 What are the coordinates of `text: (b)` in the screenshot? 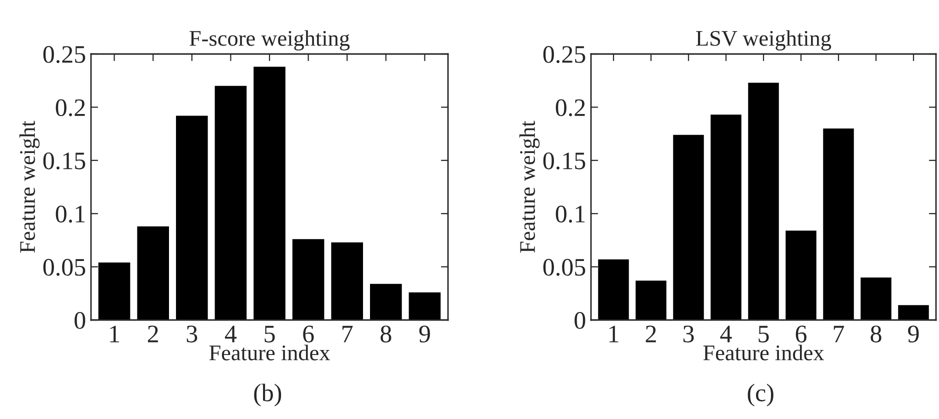 It's located at (268, 395).